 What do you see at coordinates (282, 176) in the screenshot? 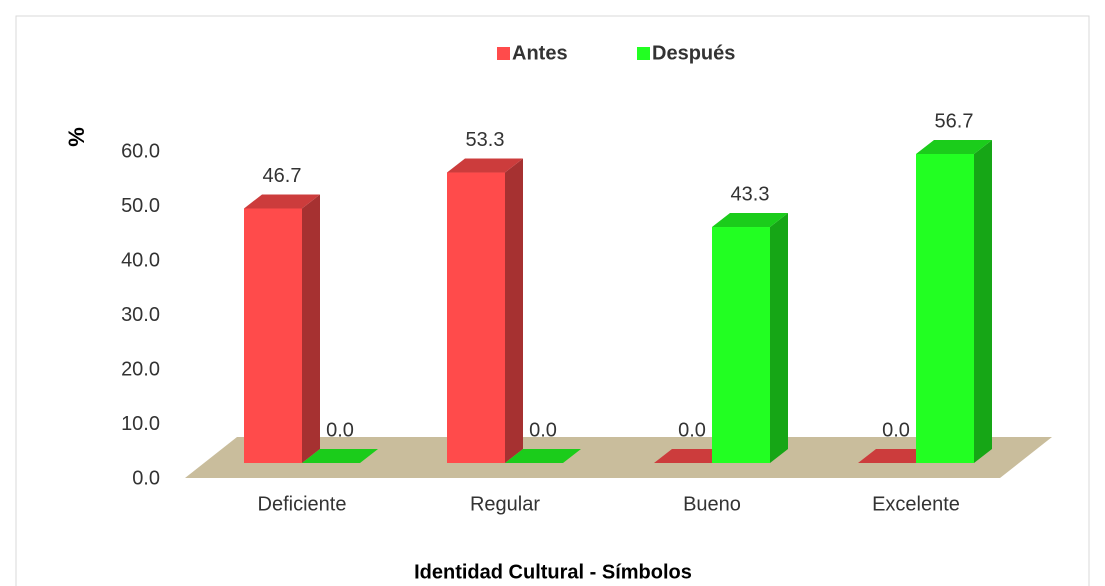
I see `value-label: 46.7` at bounding box center [282, 176].